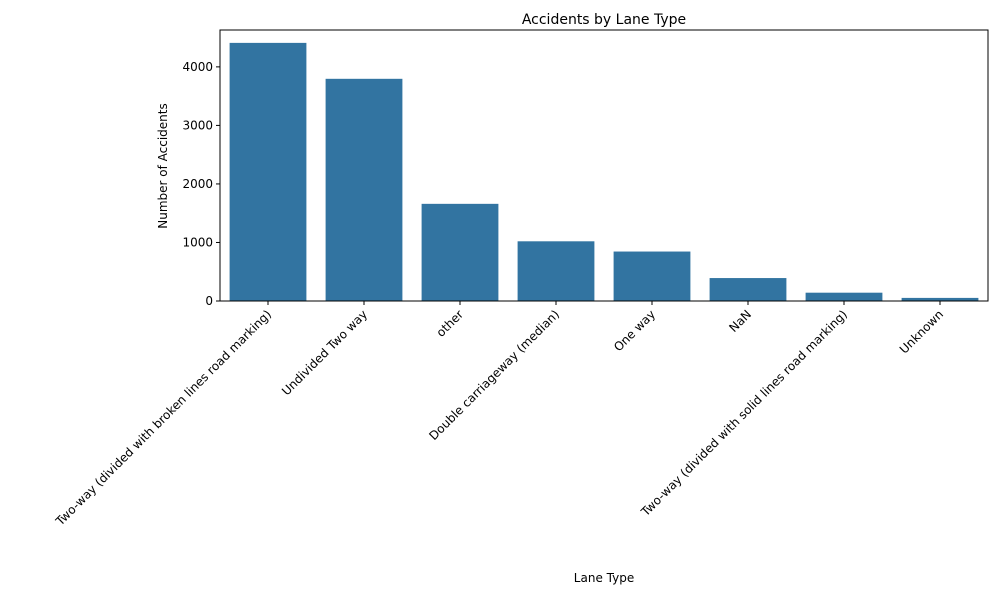  I want to click on x-tick-label-4: One way, so click(634, 330).